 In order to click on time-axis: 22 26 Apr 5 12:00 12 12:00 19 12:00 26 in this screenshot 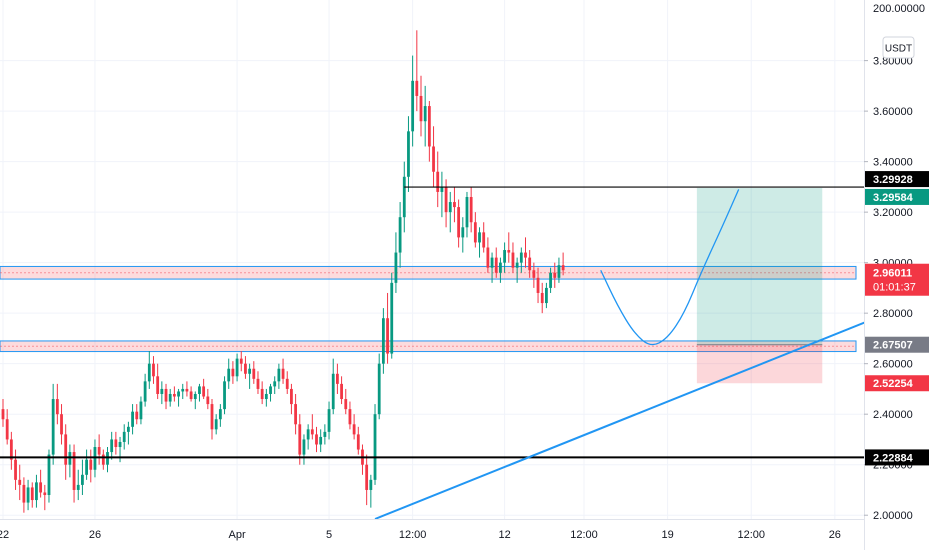, I will do `click(432, 534)`.